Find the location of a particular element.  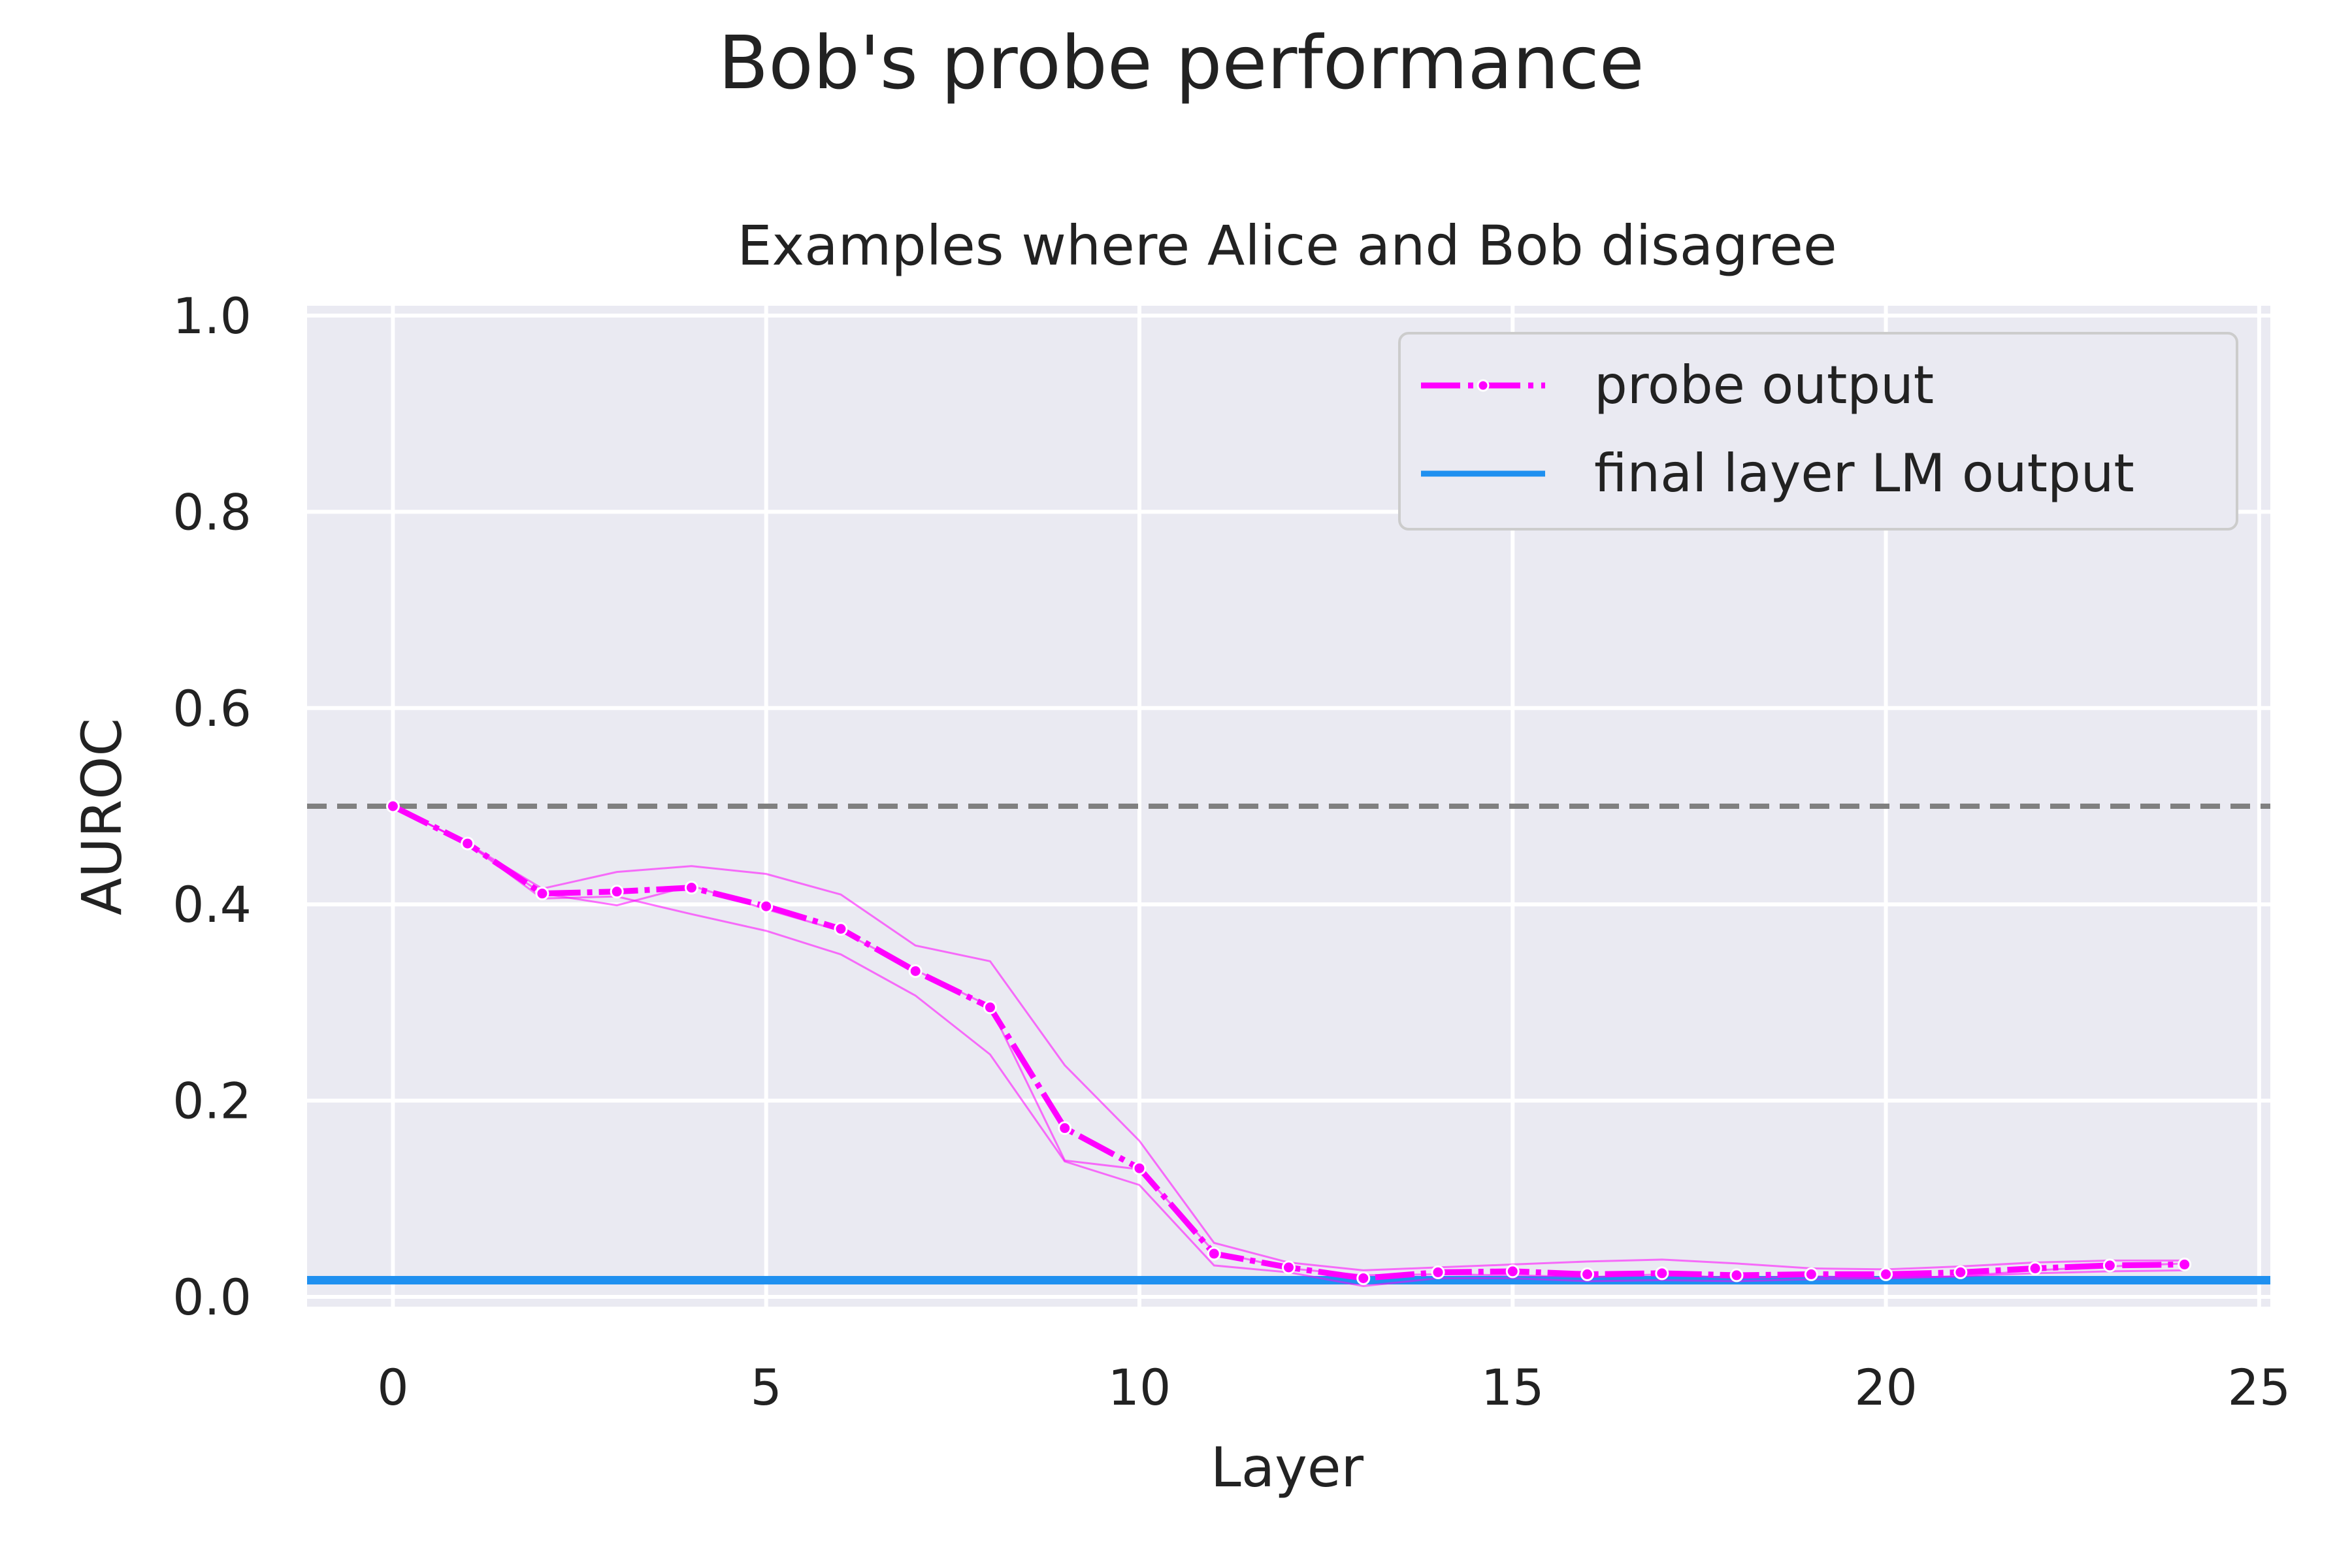

x-tick-label: 20 is located at coordinates (1886, 1387).